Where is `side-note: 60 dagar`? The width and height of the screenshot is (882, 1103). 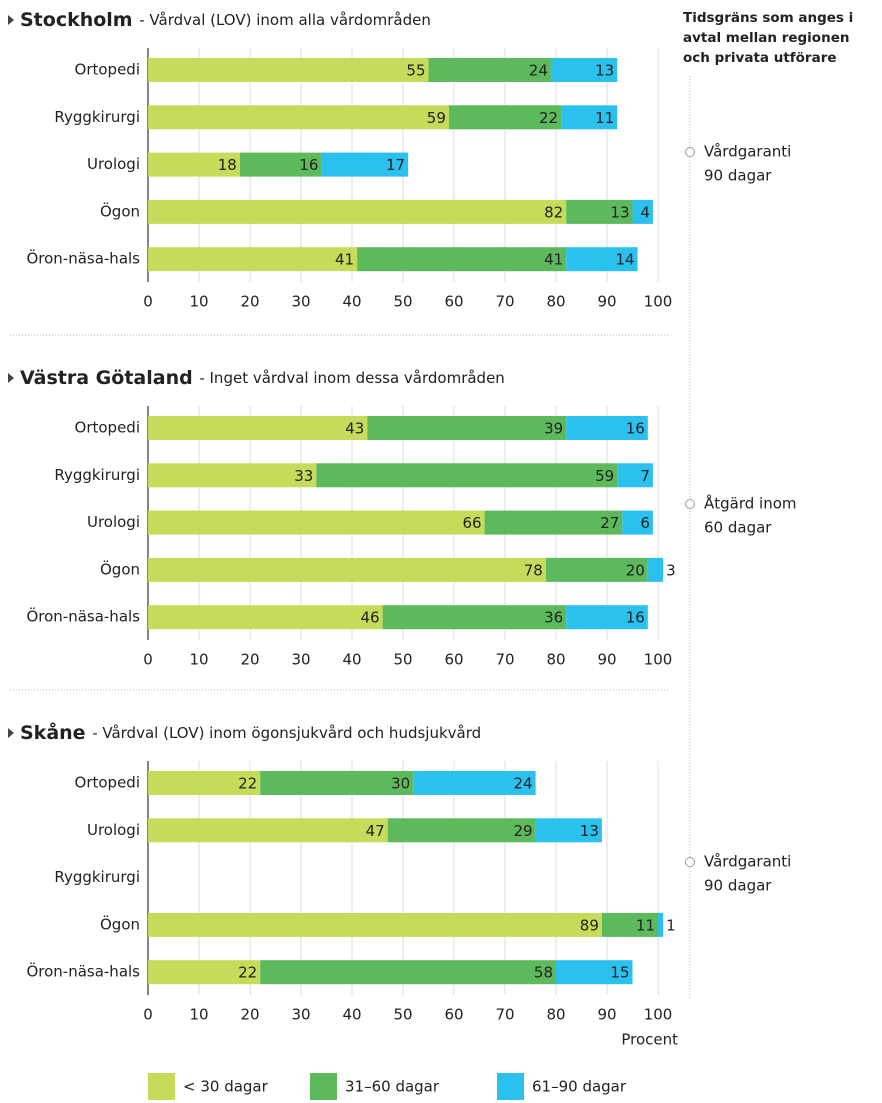 side-note: 60 dagar is located at coordinates (738, 528).